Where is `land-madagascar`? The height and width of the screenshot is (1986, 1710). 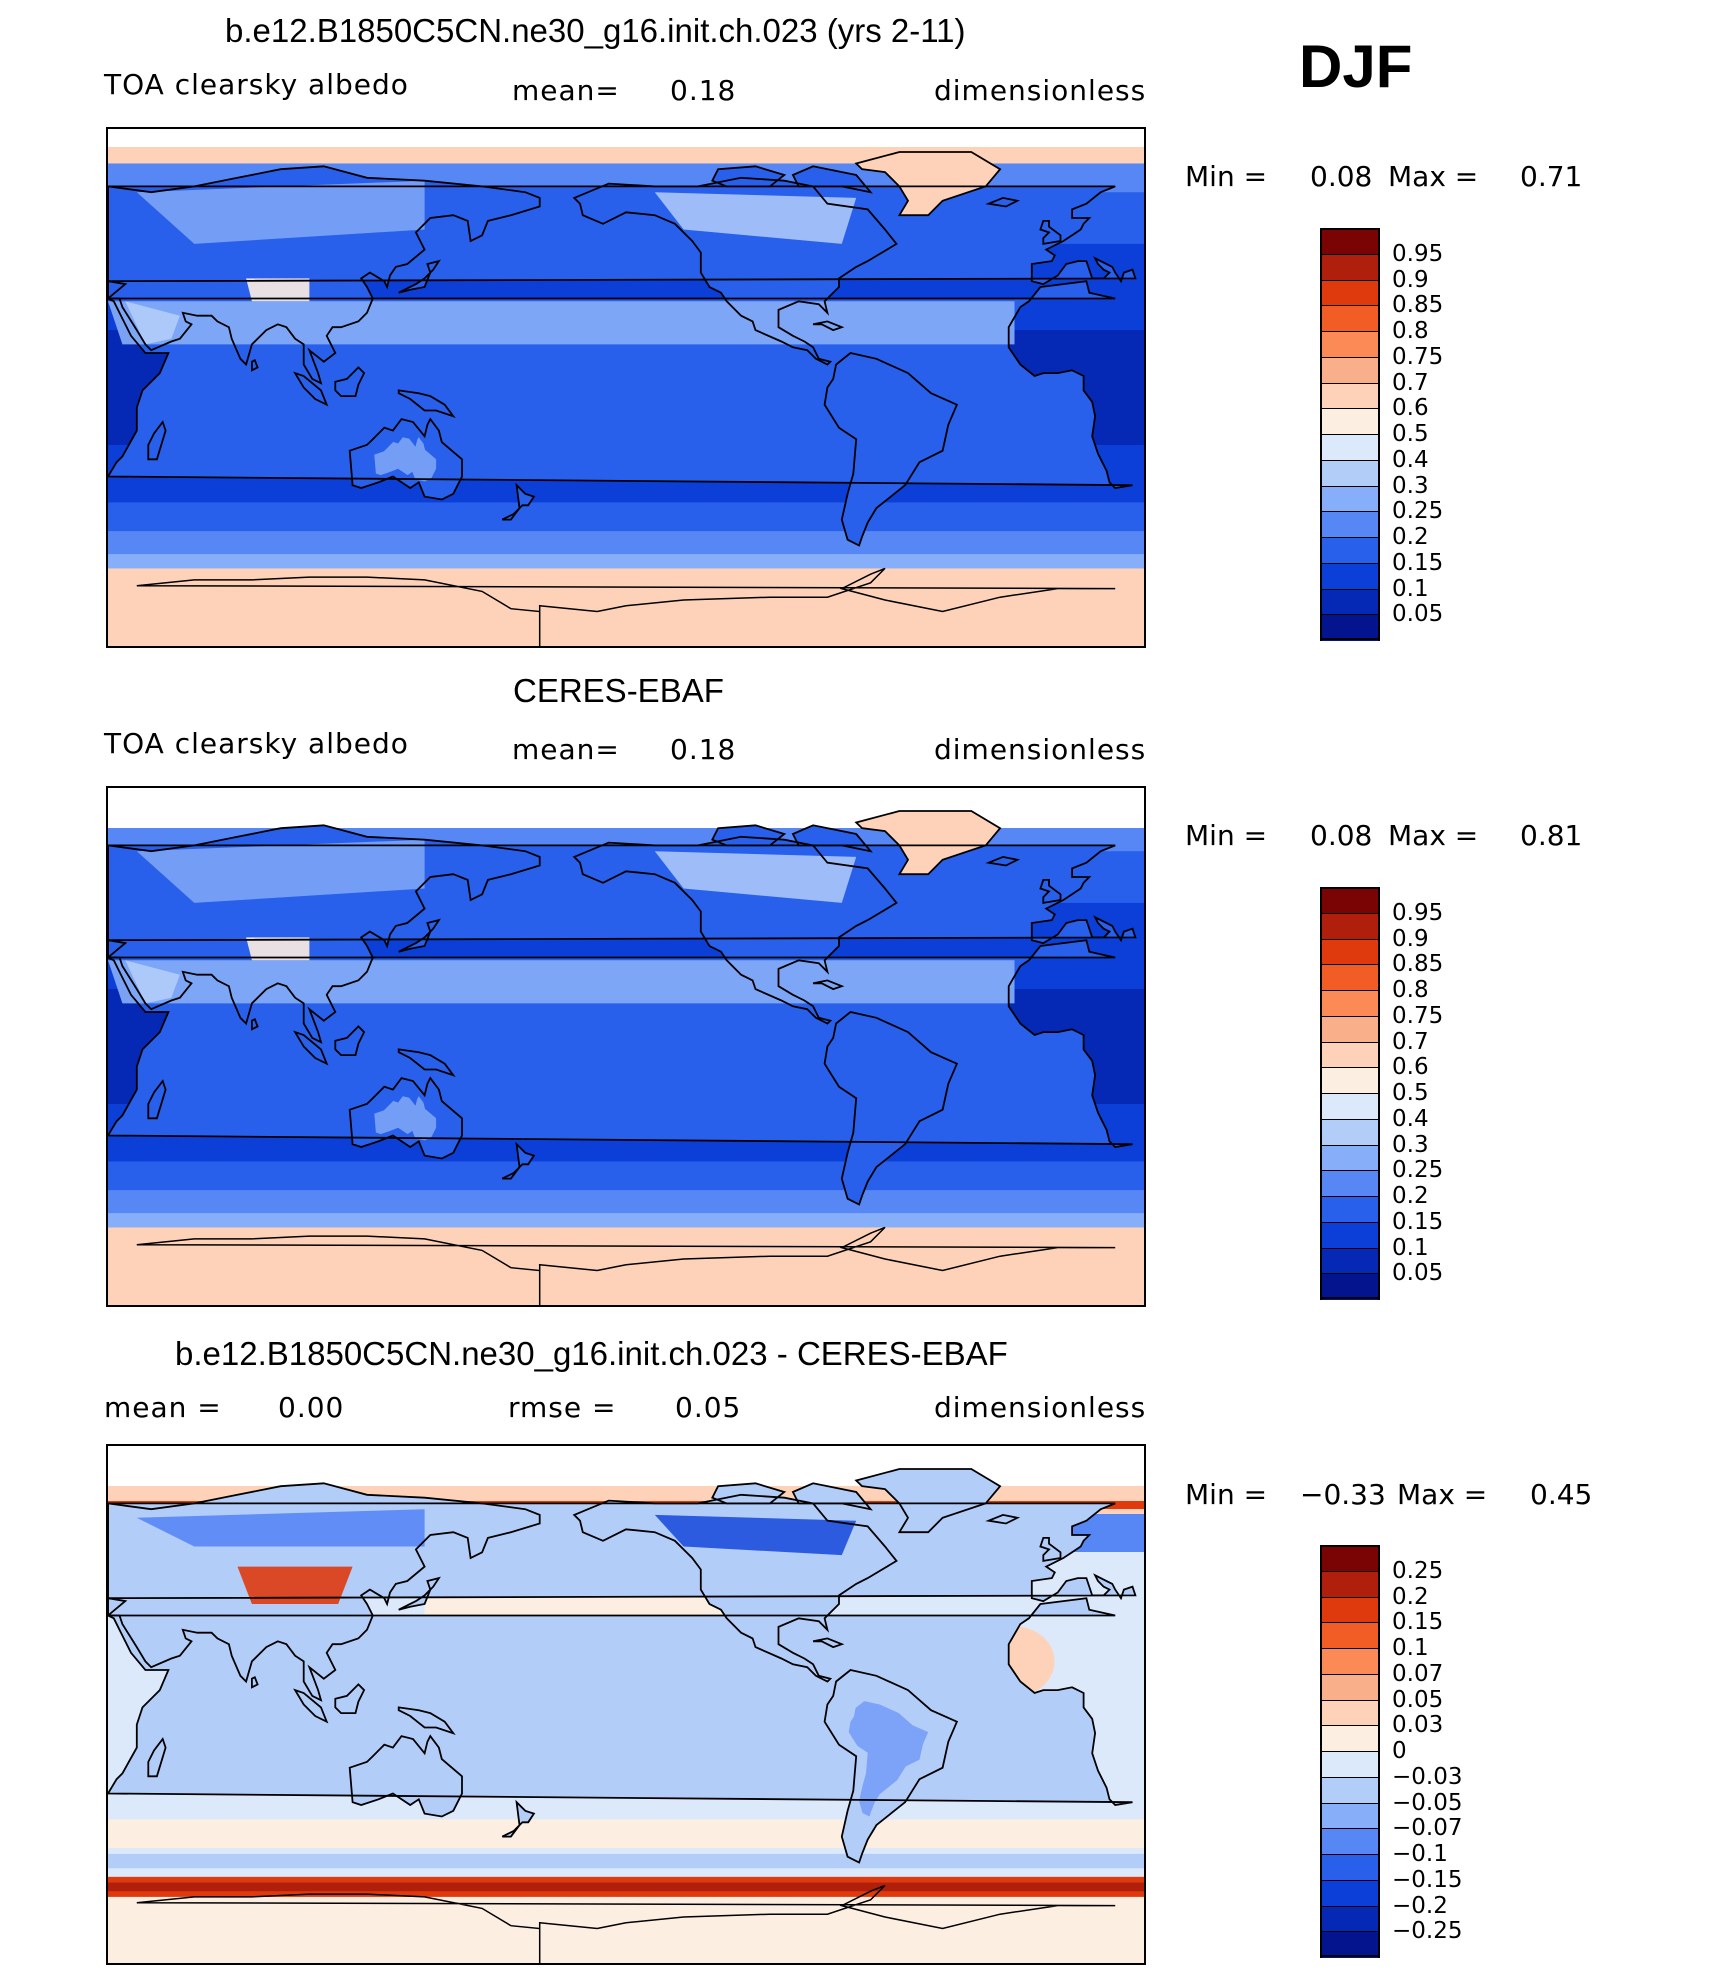 land-madagascar is located at coordinates (157, 1100).